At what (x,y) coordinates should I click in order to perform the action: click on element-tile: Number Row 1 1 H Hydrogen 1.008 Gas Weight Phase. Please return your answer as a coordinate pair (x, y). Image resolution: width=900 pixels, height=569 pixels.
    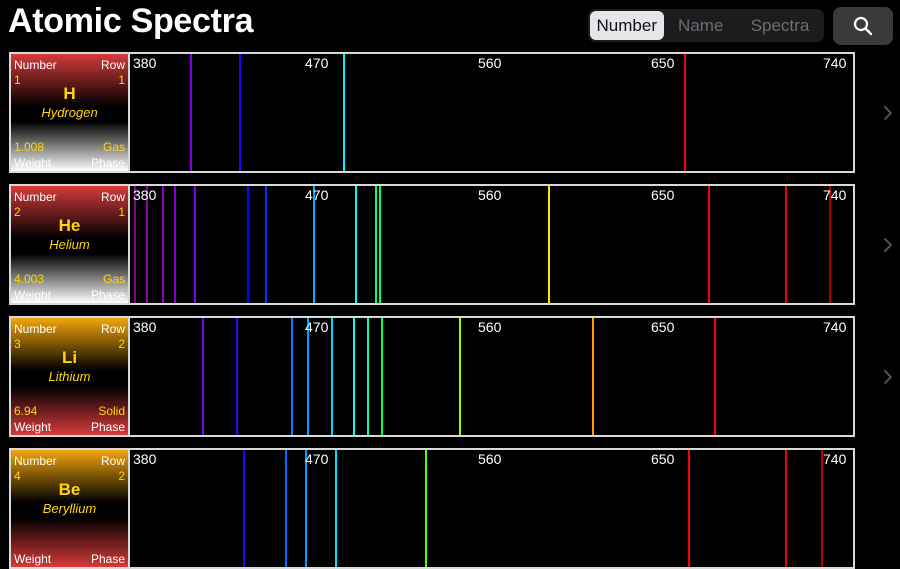
    Looking at the image, I should click on (70, 112).